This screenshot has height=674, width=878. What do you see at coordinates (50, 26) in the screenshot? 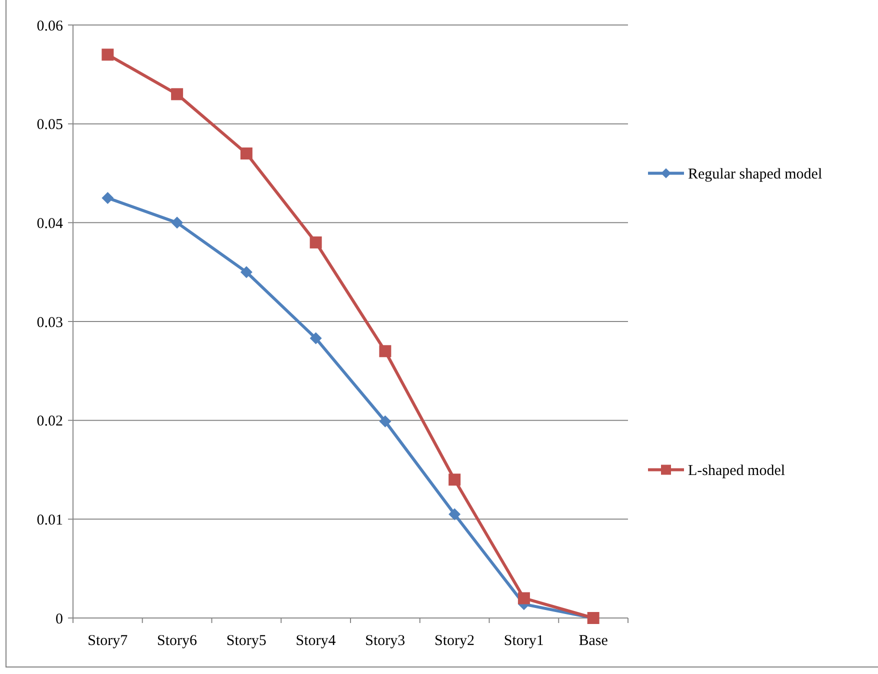
I see `y-tick-label: 0.06` at bounding box center [50, 26].